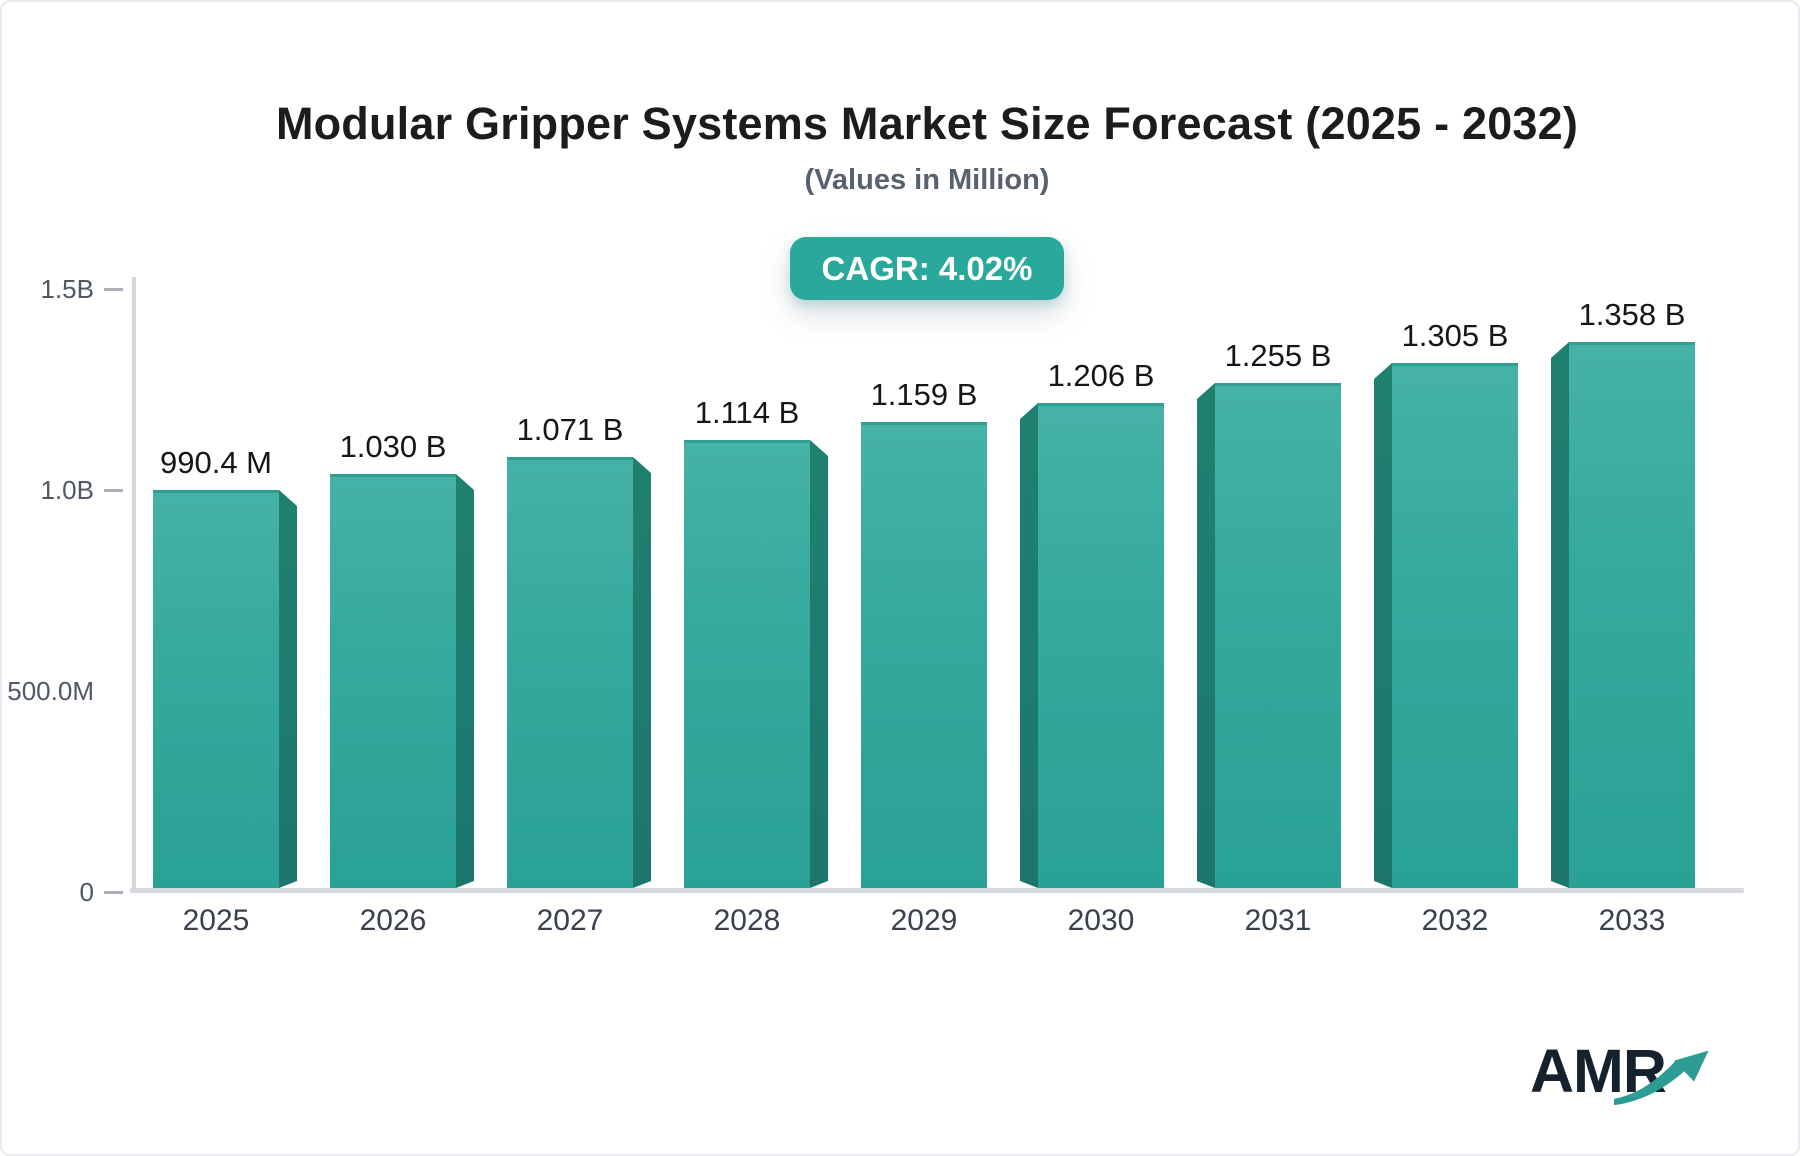  Describe the element at coordinates (393, 920) in the screenshot. I see `x-axis-label-2026: 2026` at that location.